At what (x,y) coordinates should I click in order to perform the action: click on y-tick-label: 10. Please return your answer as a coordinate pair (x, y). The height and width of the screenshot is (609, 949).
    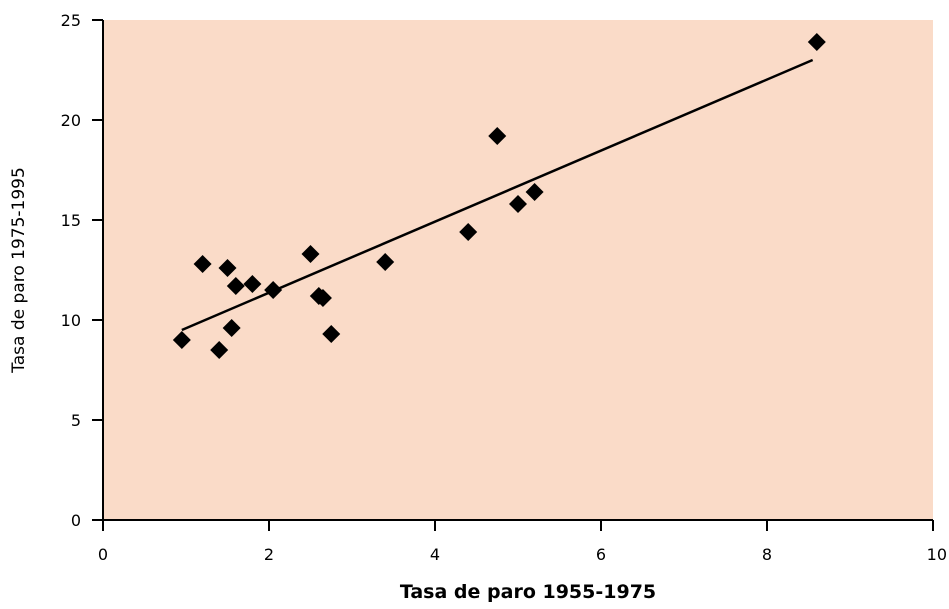
    Looking at the image, I should click on (71, 320).